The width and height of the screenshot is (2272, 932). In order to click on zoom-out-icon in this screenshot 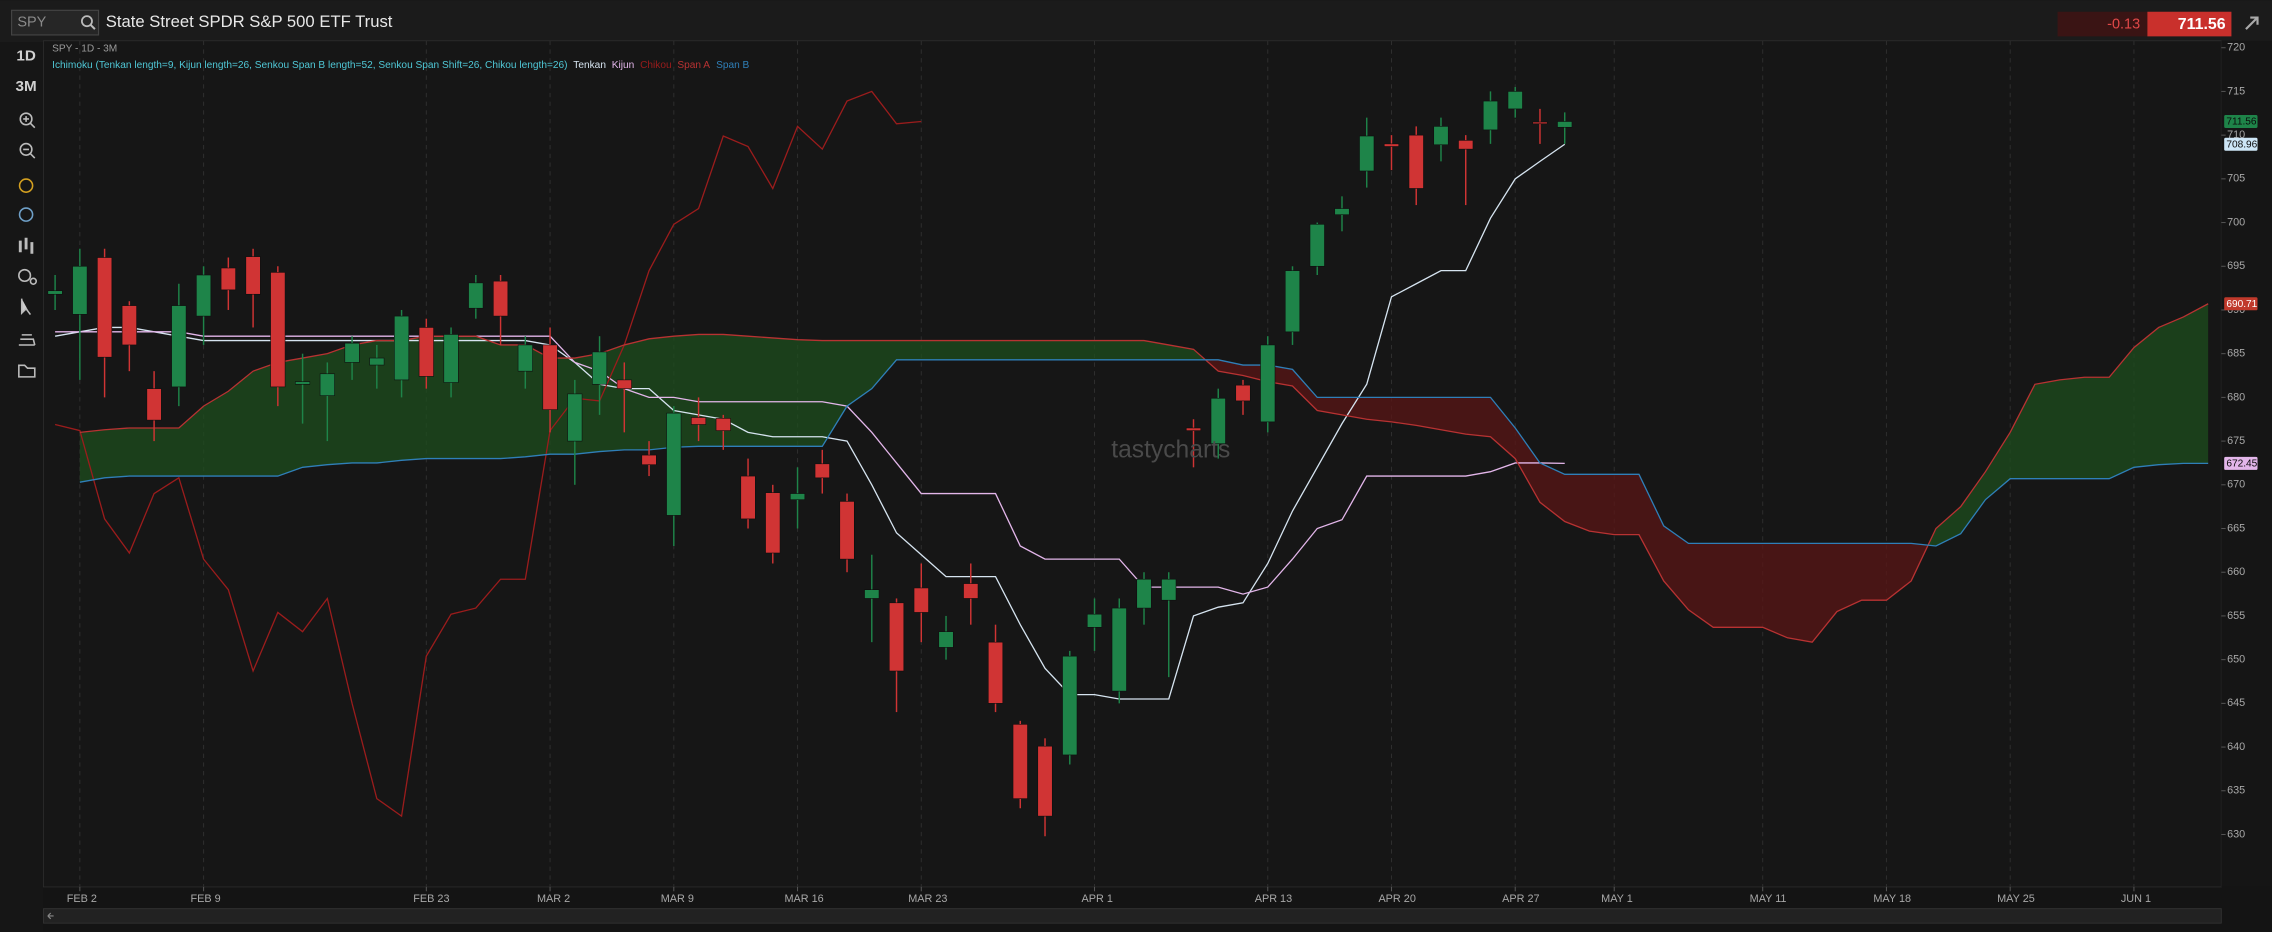, I will do `click(26, 149)`.